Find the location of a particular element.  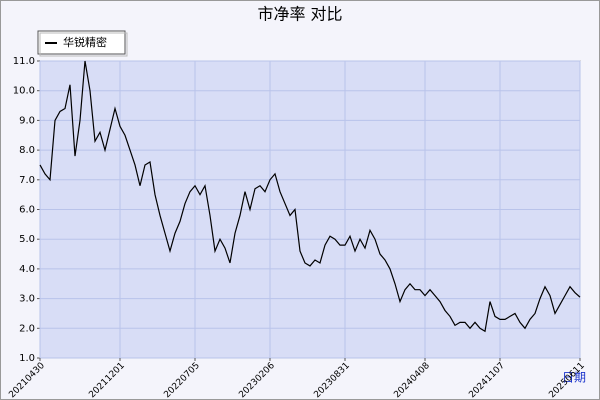

y-tick-label: 9.0 is located at coordinates (27, 120).